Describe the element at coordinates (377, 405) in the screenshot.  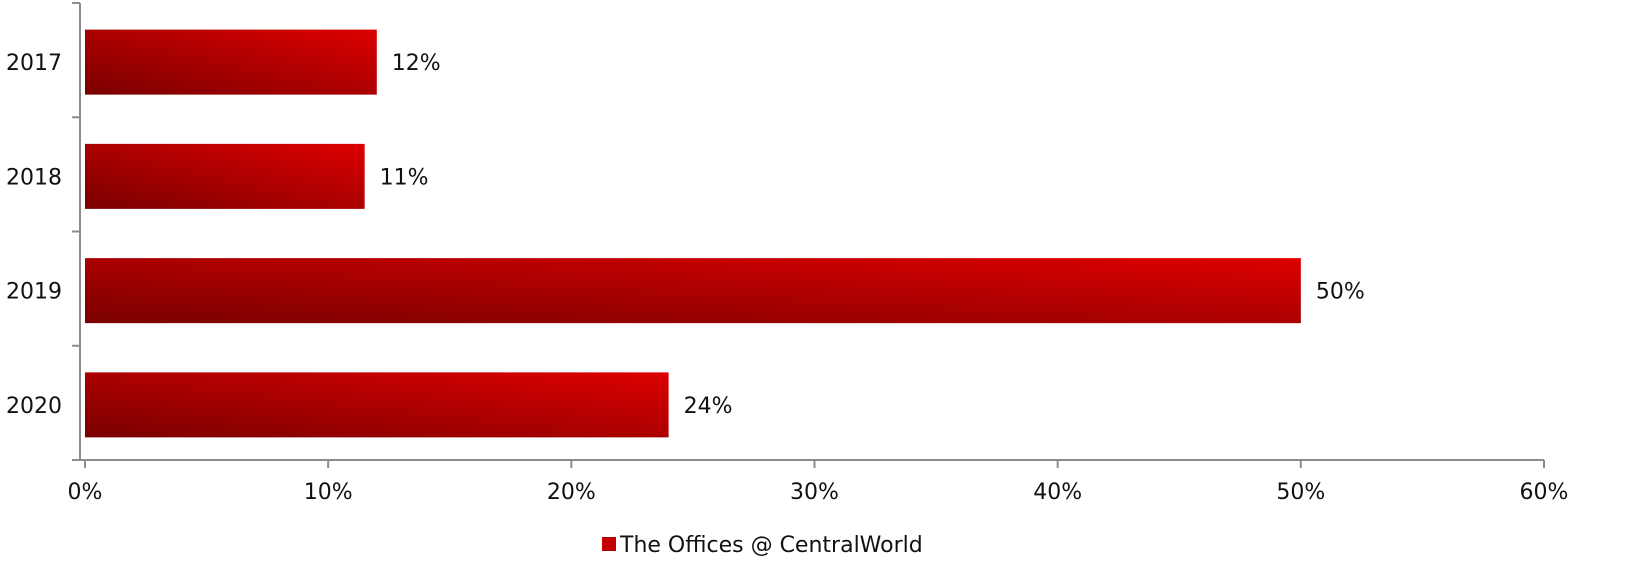
I see `bar-2020` at that location.